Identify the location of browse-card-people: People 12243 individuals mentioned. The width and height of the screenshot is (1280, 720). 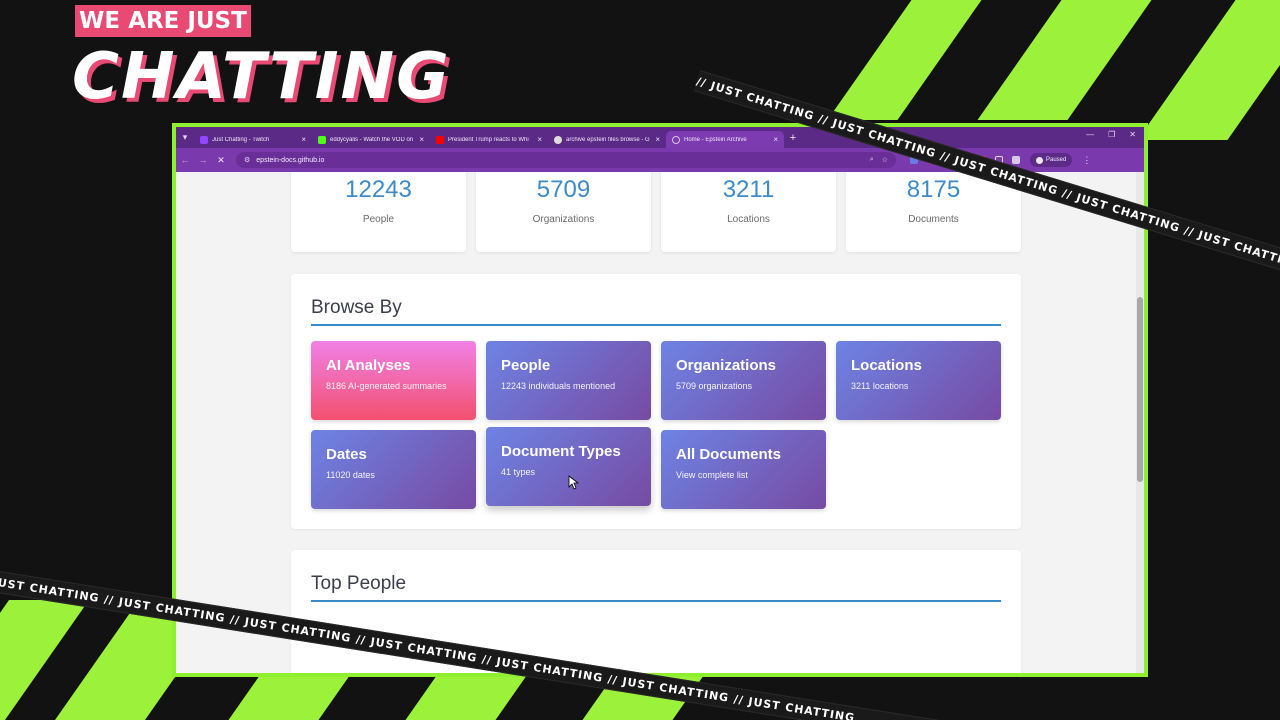
(568, 380).